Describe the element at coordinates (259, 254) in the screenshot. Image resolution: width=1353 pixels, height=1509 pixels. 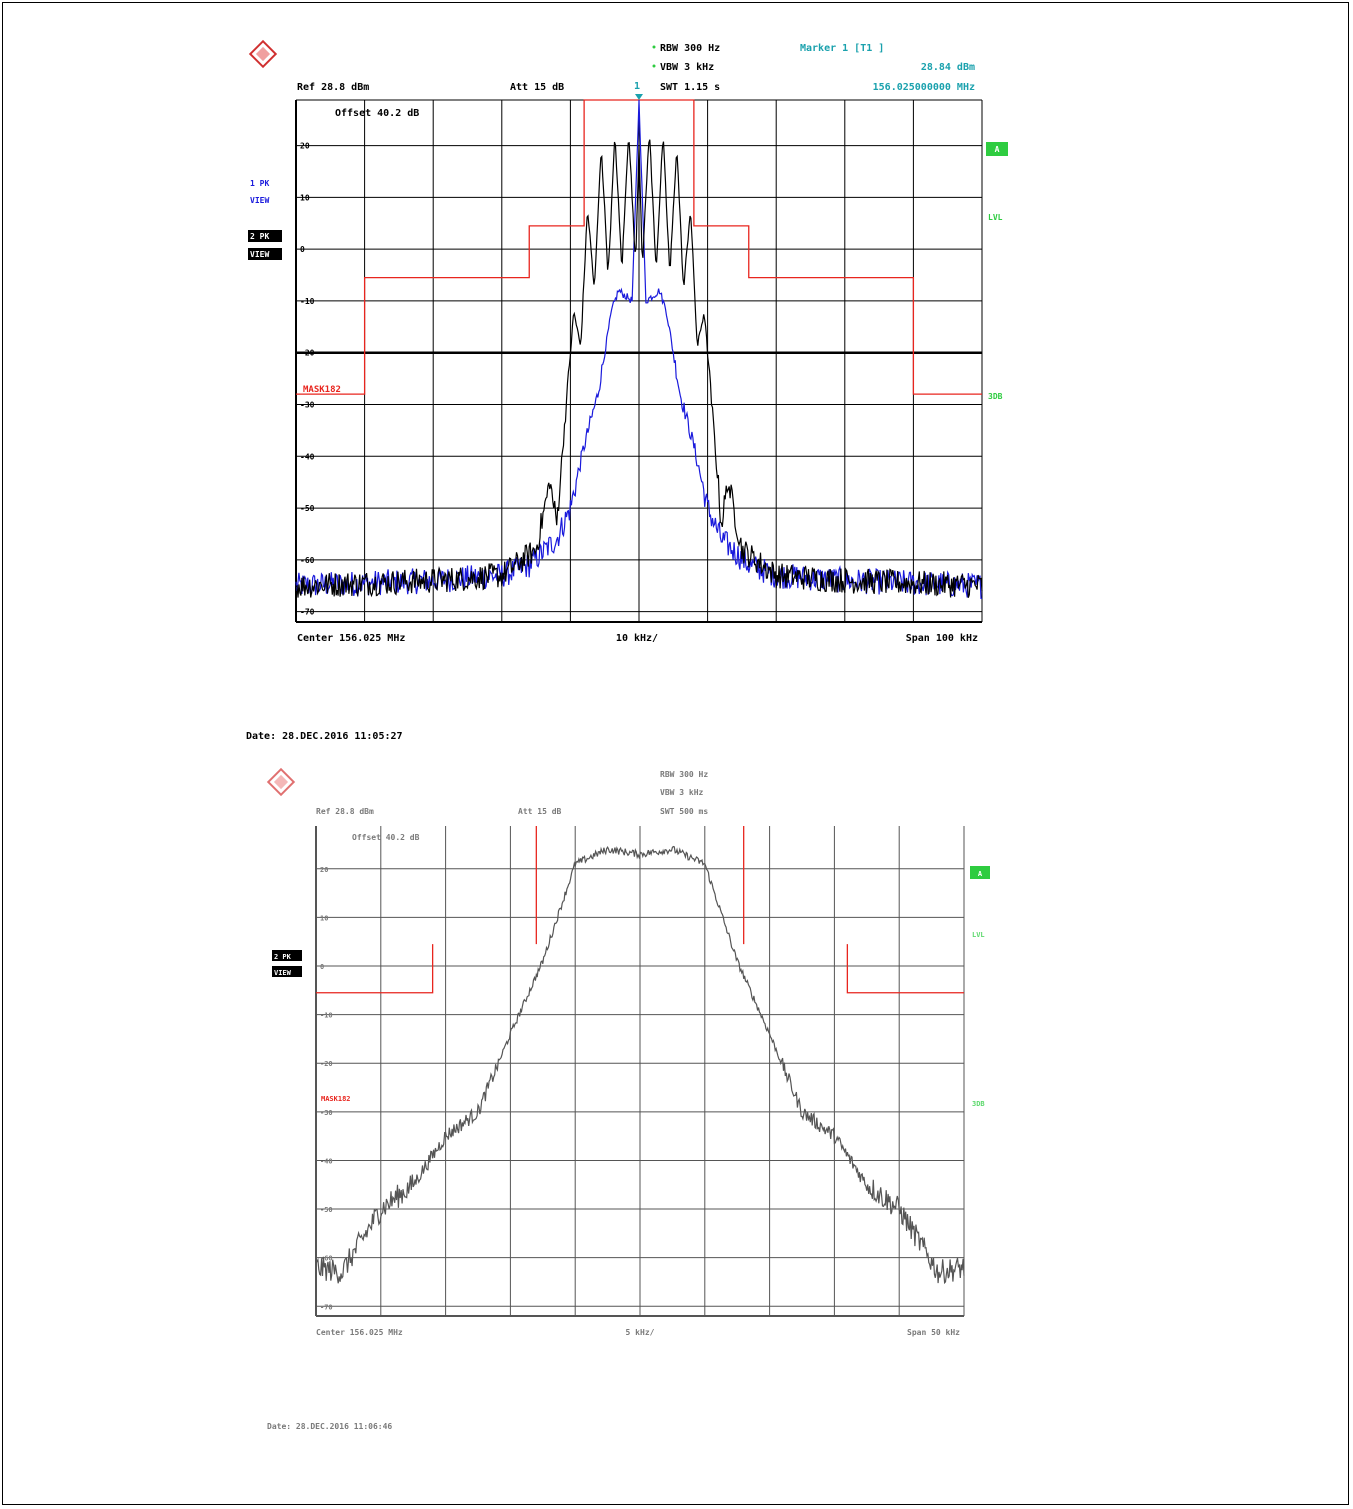
I see `trace2-label-line2: VIEW` at that location.